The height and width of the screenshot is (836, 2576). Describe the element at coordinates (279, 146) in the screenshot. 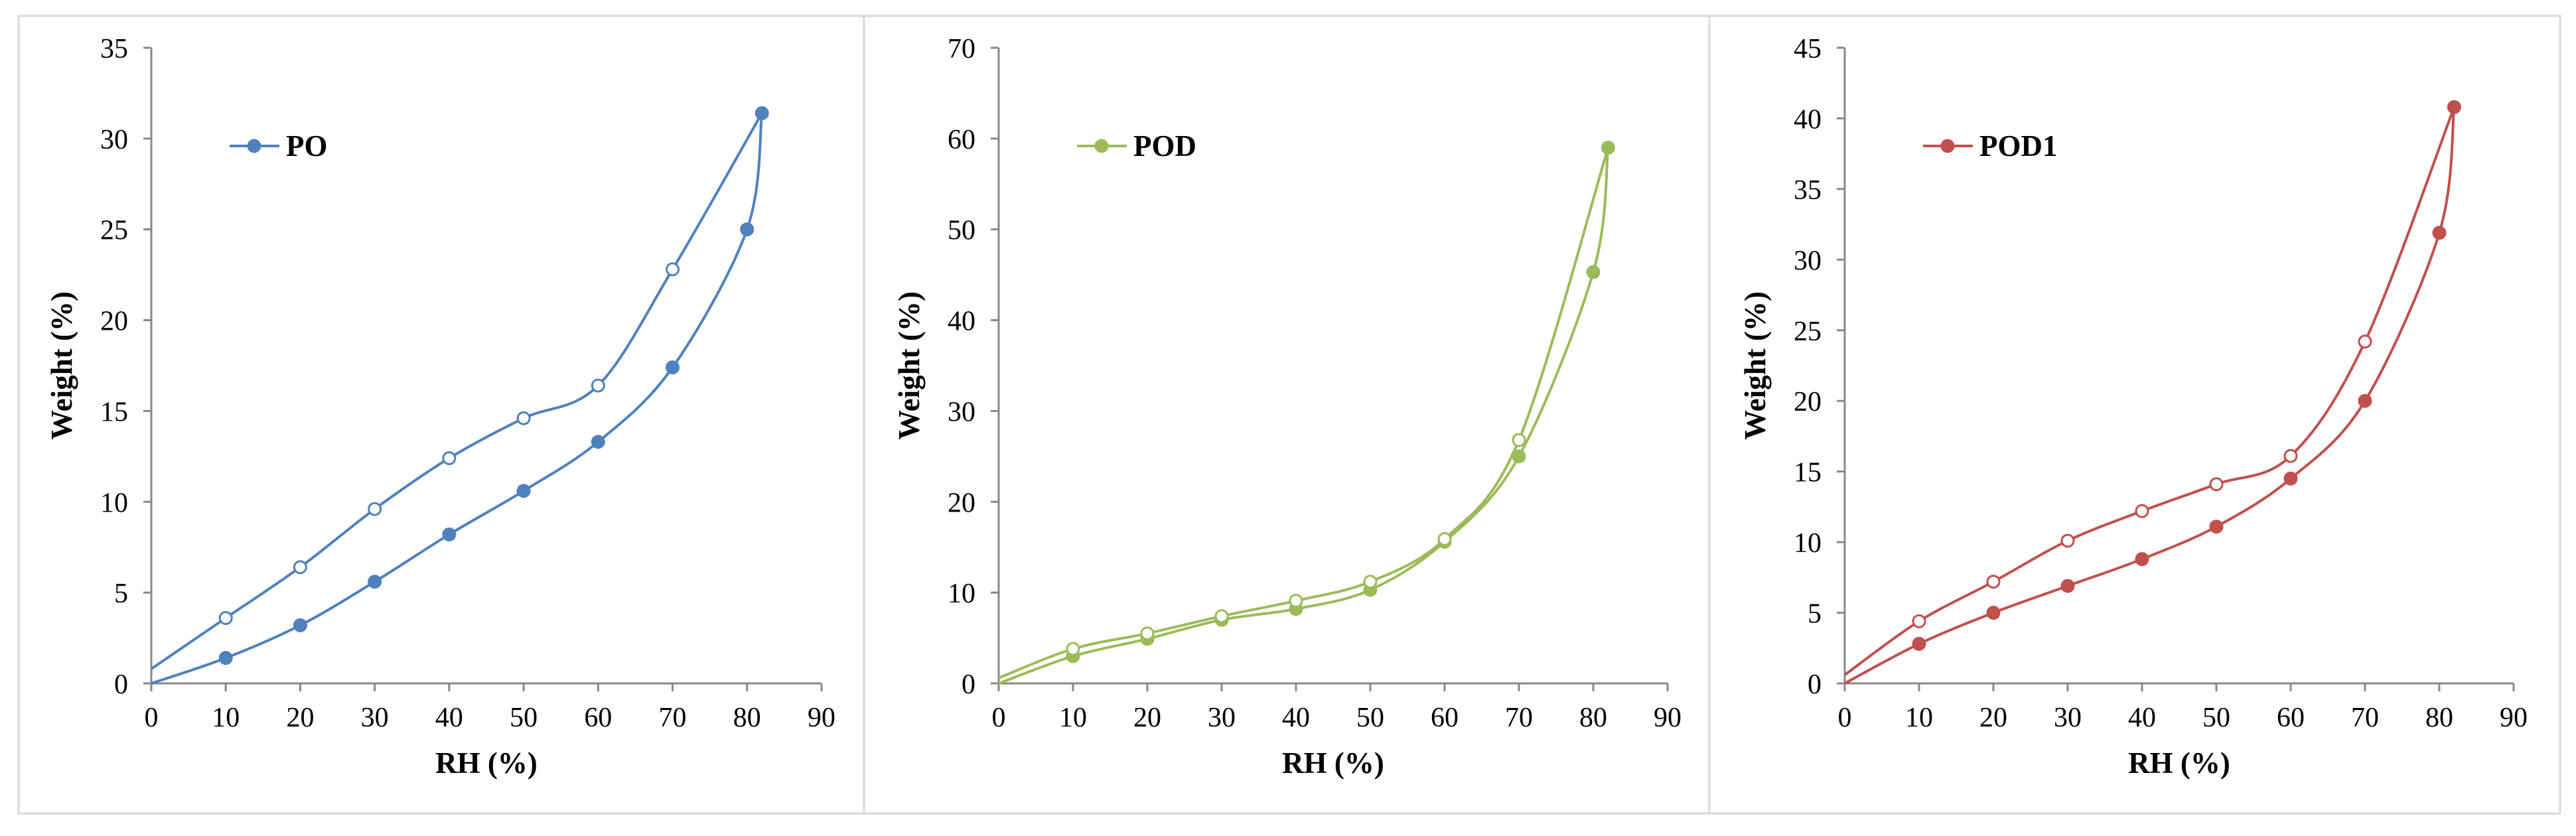

I see `legend: PO` at that location.